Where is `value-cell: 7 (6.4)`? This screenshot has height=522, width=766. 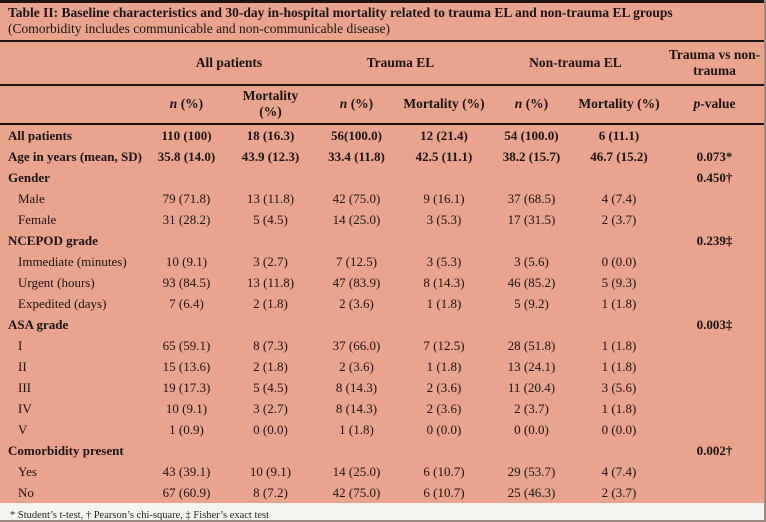 value-cell: 7 (6.4) is located at coordinates (186, 303).